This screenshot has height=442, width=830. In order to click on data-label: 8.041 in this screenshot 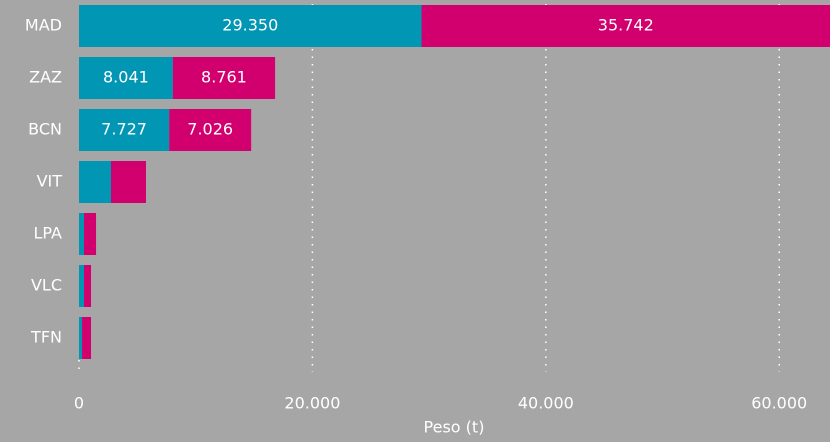, I will do `click(126, 77)`.